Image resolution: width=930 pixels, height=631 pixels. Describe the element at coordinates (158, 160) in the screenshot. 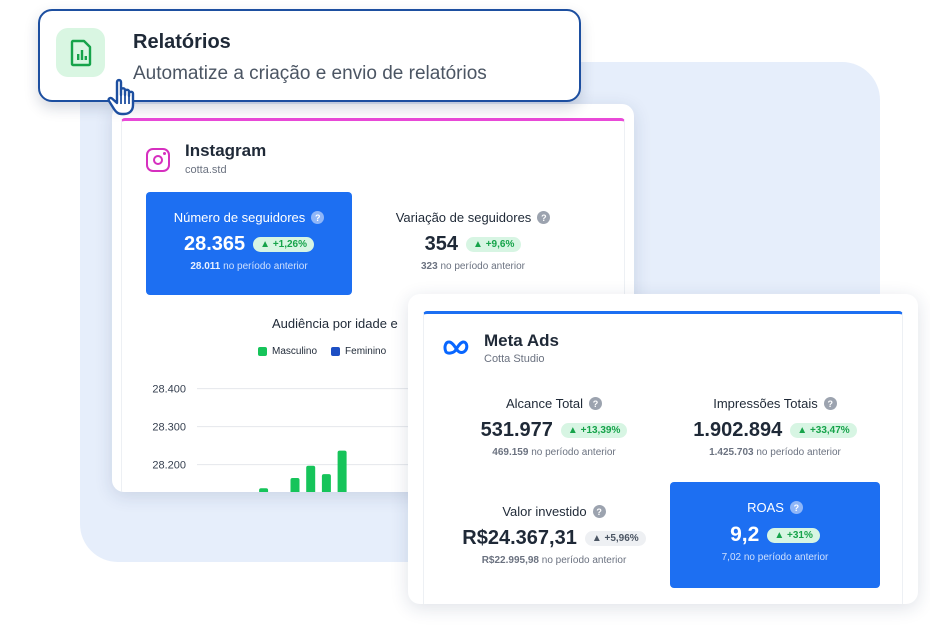

I see `instagram-icon` at that location.